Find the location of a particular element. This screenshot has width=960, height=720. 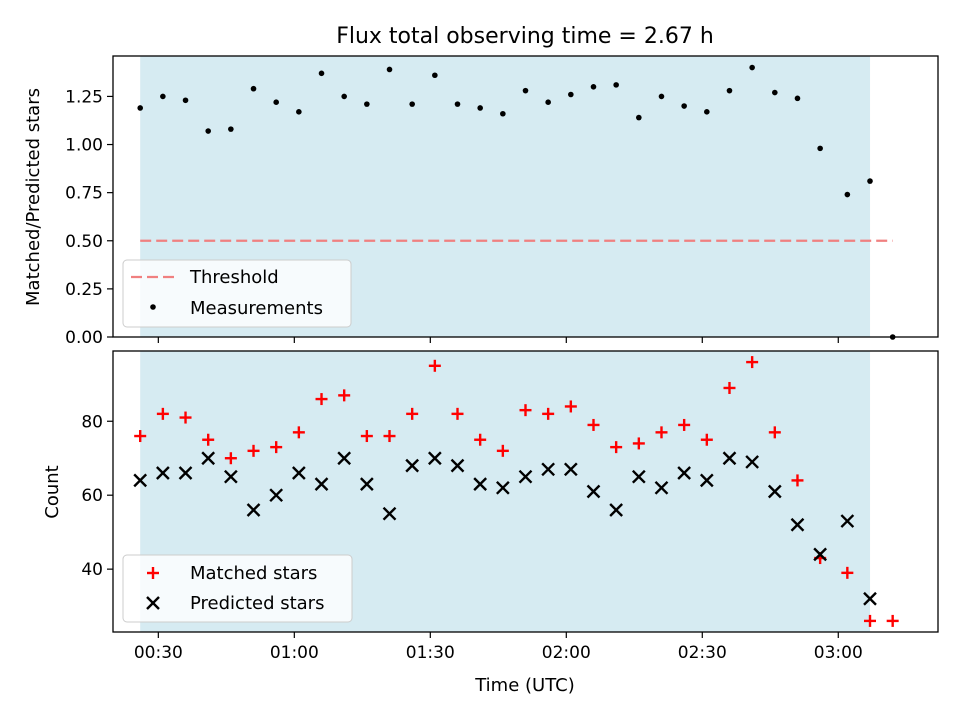

top-legend: Threshold Measurements is located at coordinates (237, 293).